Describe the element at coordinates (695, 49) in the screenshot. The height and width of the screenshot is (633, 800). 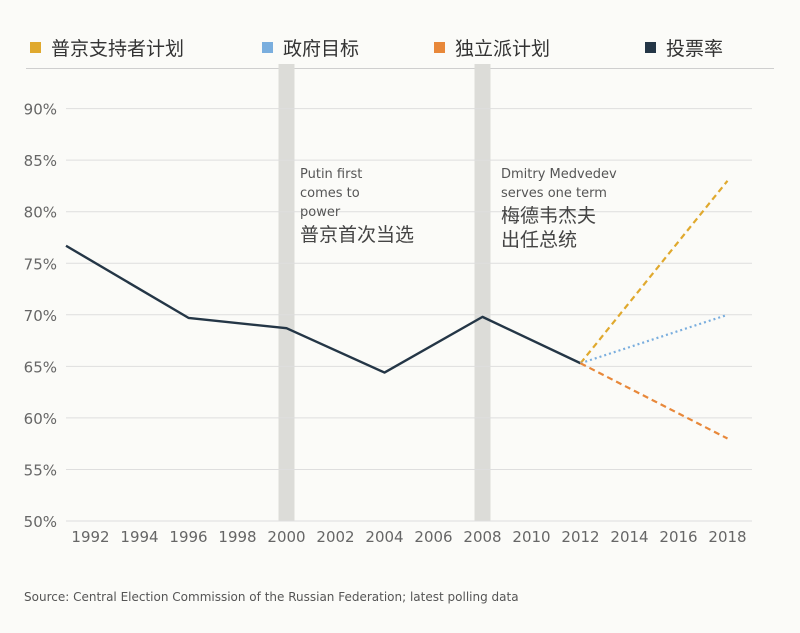
I see `legend-label-turnout: 投票率` at that location.